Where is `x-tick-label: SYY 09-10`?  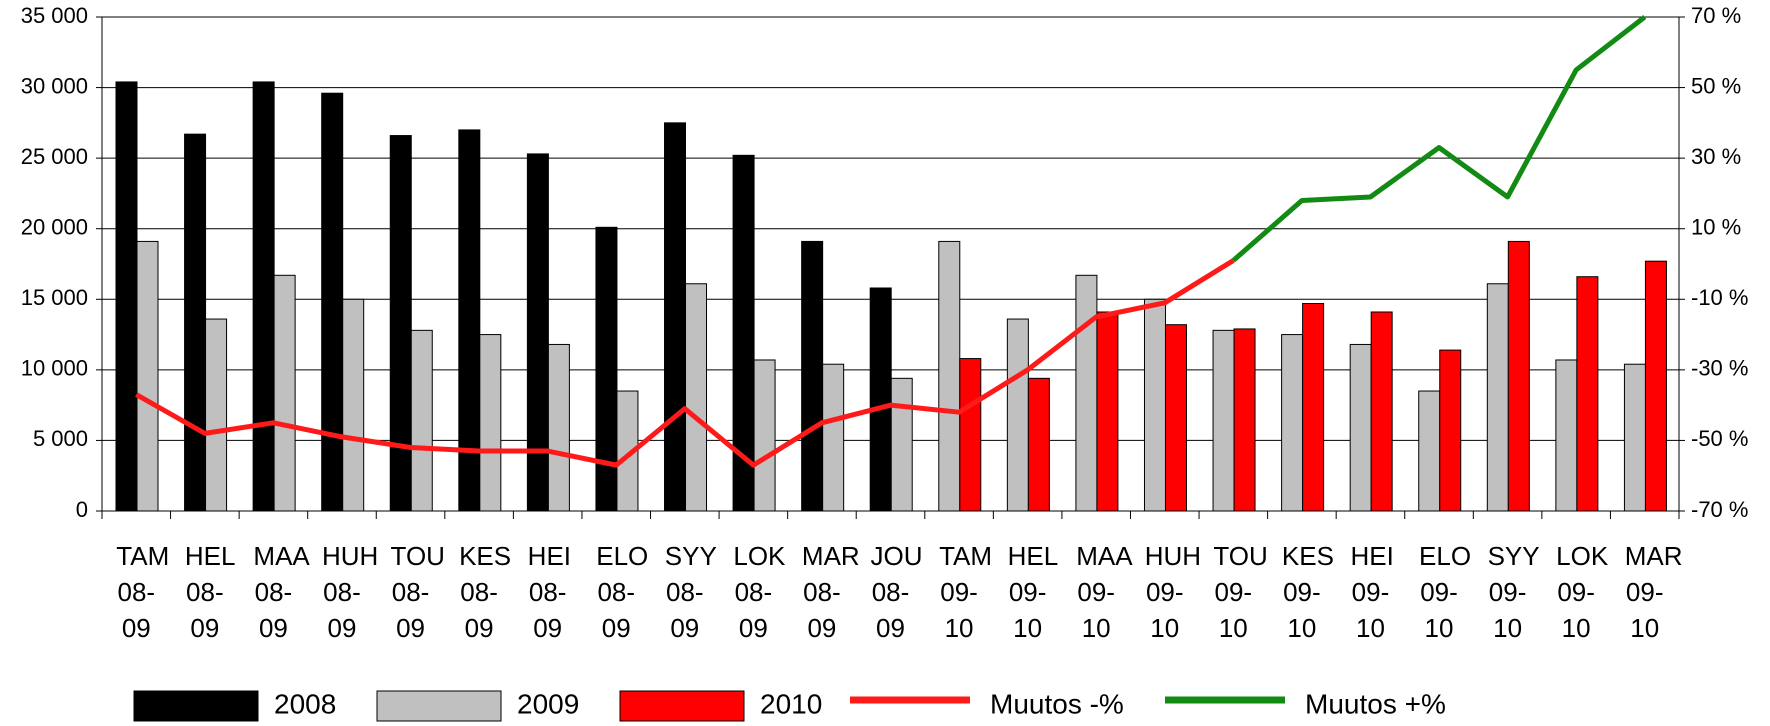 x-tick-label: SYY 09-10 is located at coordinates (1513, 592).